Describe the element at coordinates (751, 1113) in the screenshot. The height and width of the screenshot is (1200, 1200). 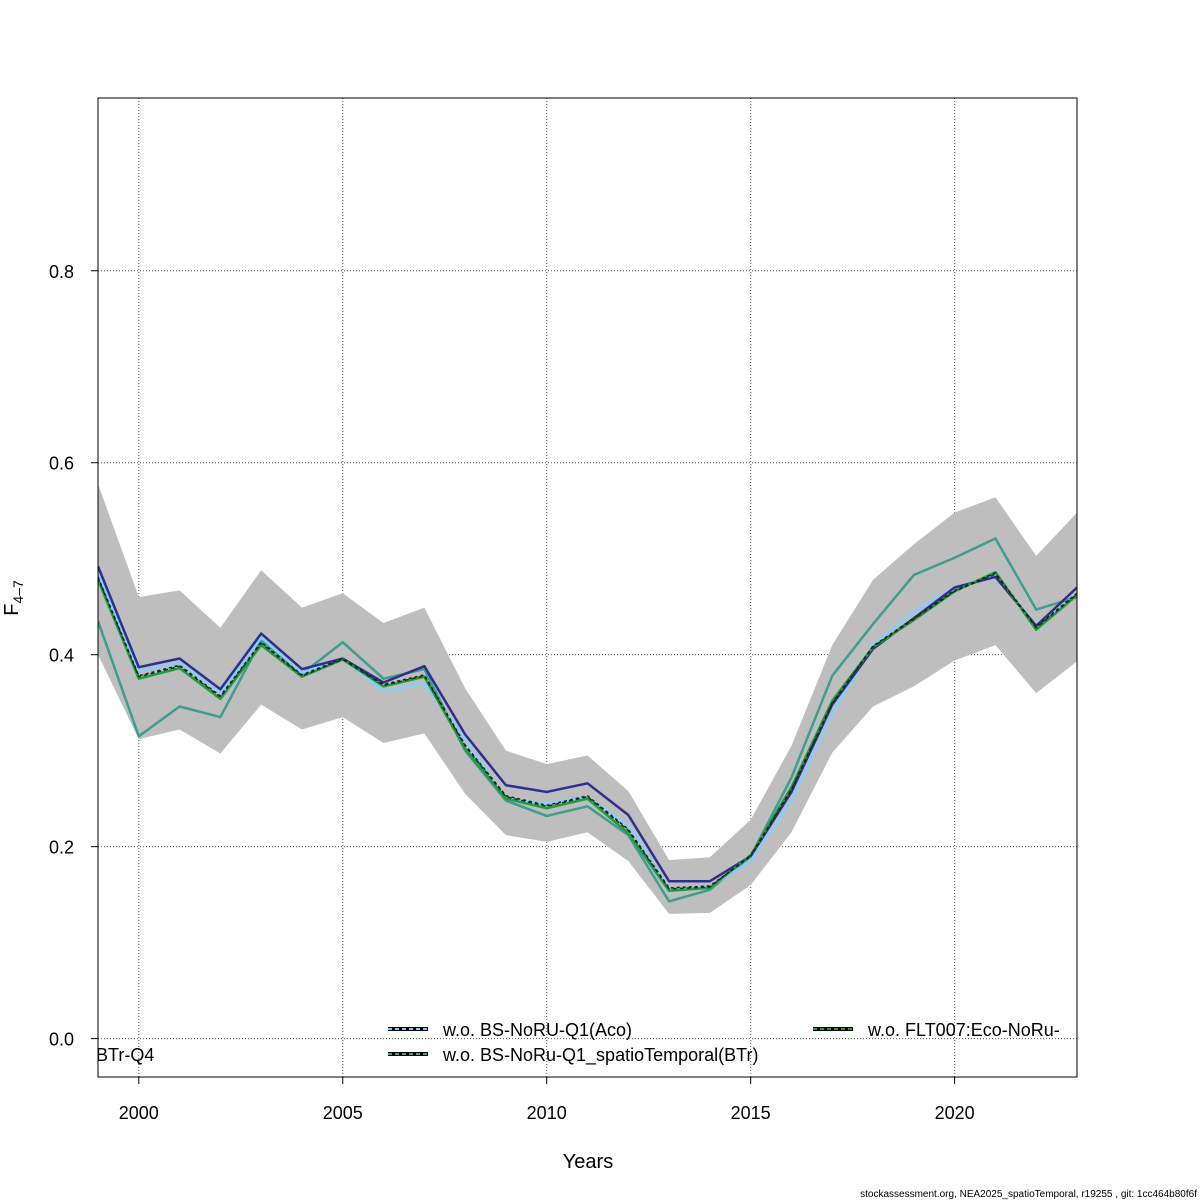
I see `x-tick-label: 2015` at that location.